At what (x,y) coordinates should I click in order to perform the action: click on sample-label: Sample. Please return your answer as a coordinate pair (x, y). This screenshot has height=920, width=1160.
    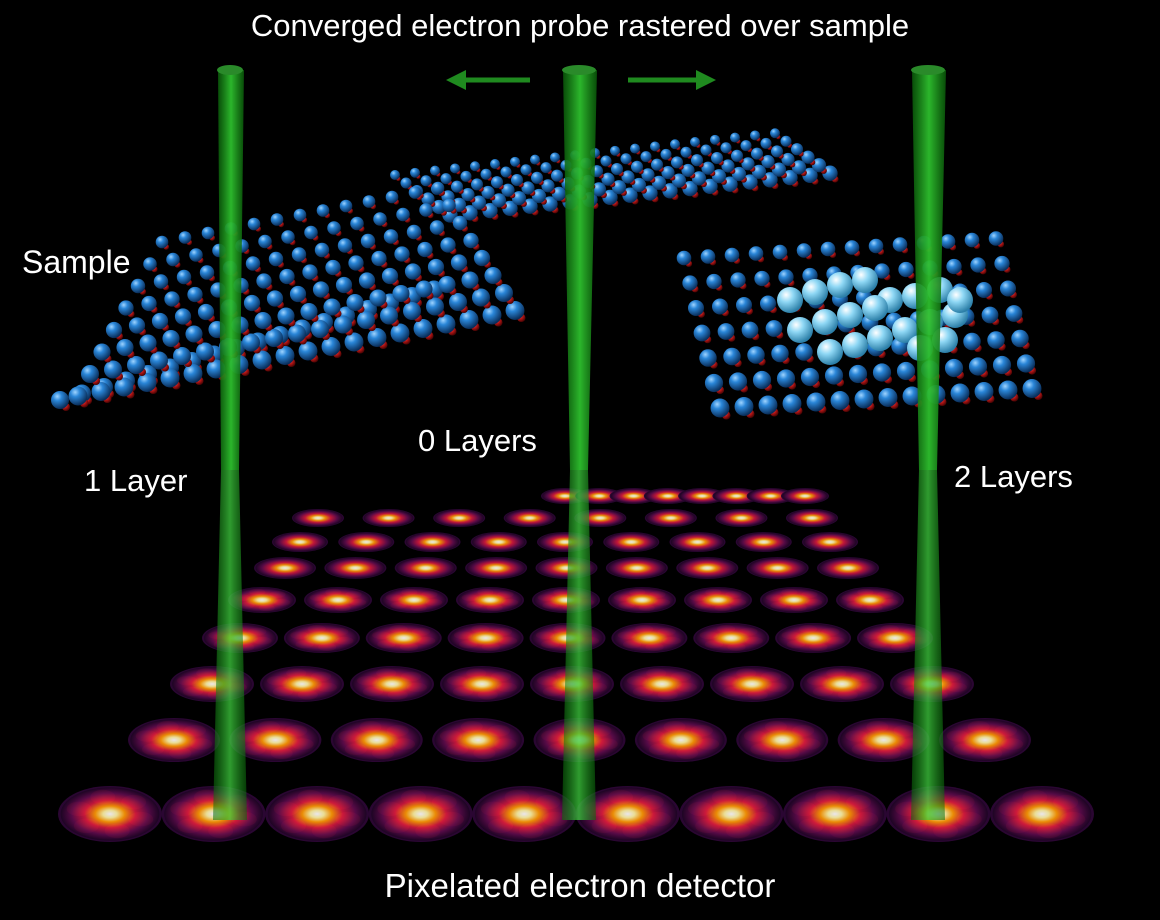
    Looking at the image, I should click on (76, 262).